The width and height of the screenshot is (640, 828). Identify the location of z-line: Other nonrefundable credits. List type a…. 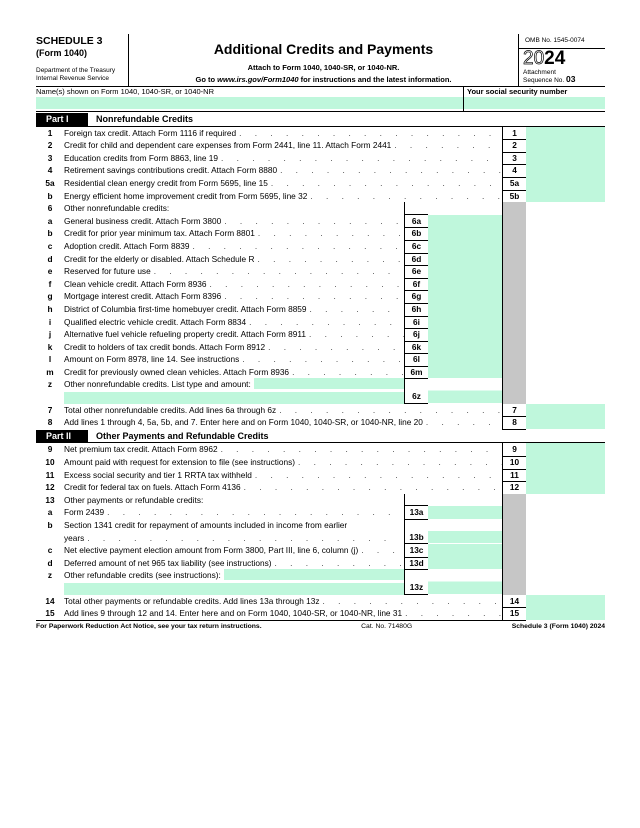
(234, 384).